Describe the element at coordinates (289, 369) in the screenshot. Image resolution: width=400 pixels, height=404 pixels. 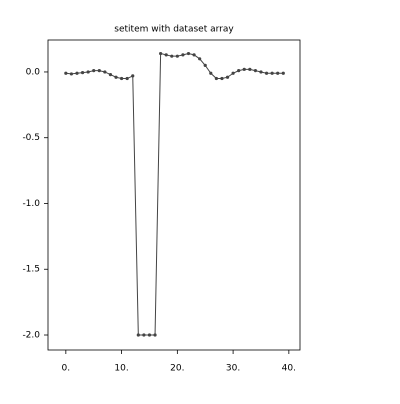
I see `x-tick-label: 40.` at that location.